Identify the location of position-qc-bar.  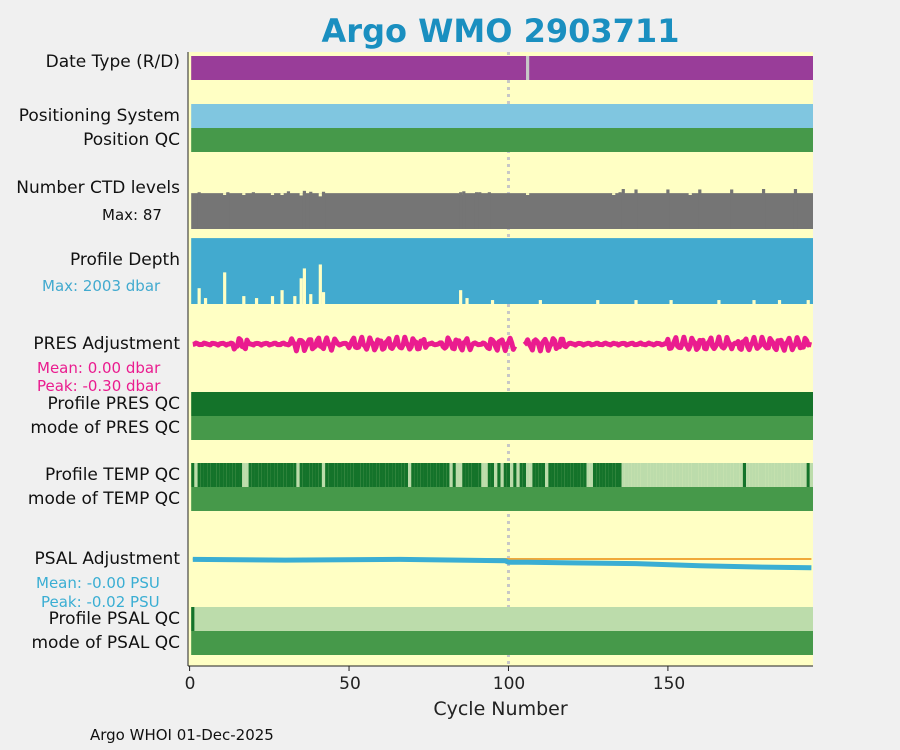
(502, 140).